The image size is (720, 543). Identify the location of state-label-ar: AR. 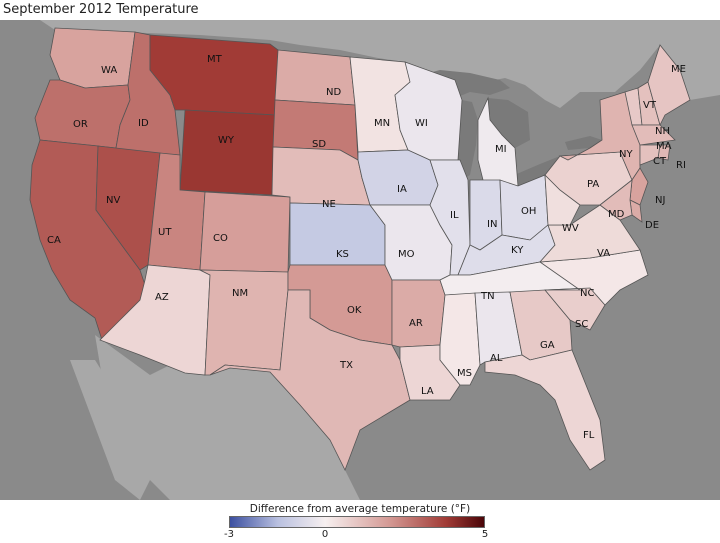
(416, 323).